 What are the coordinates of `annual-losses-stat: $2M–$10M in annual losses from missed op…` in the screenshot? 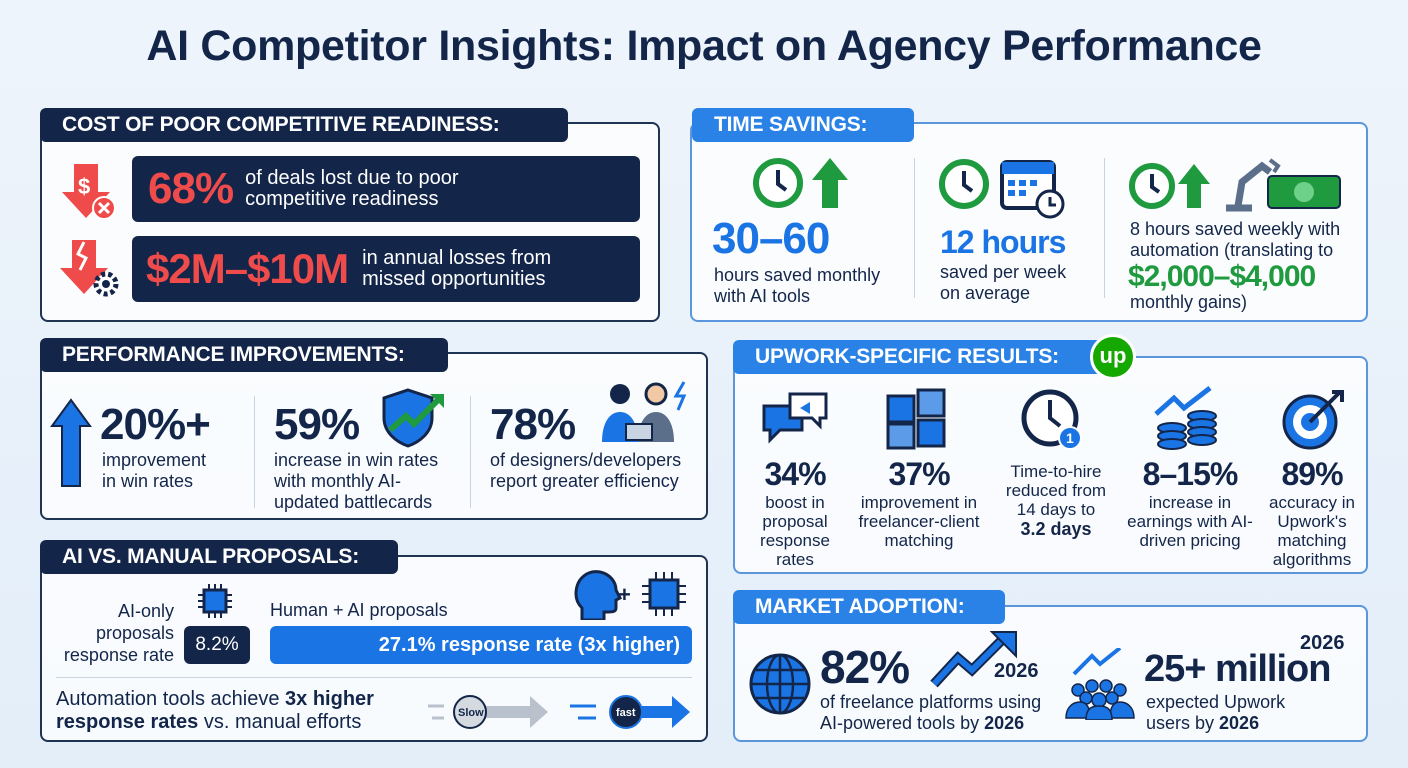 It's located at (386, 269).